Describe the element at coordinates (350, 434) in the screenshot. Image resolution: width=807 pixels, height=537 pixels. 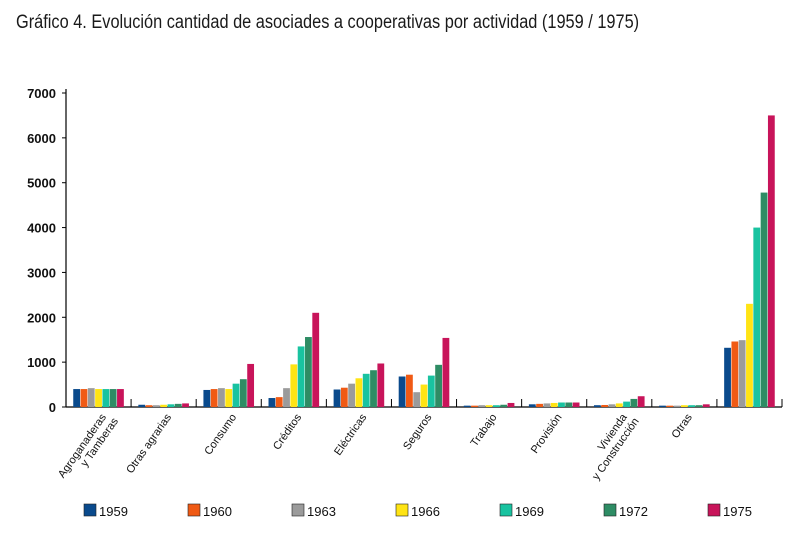
I see `x-tick-label: Eléctricas` at that location.